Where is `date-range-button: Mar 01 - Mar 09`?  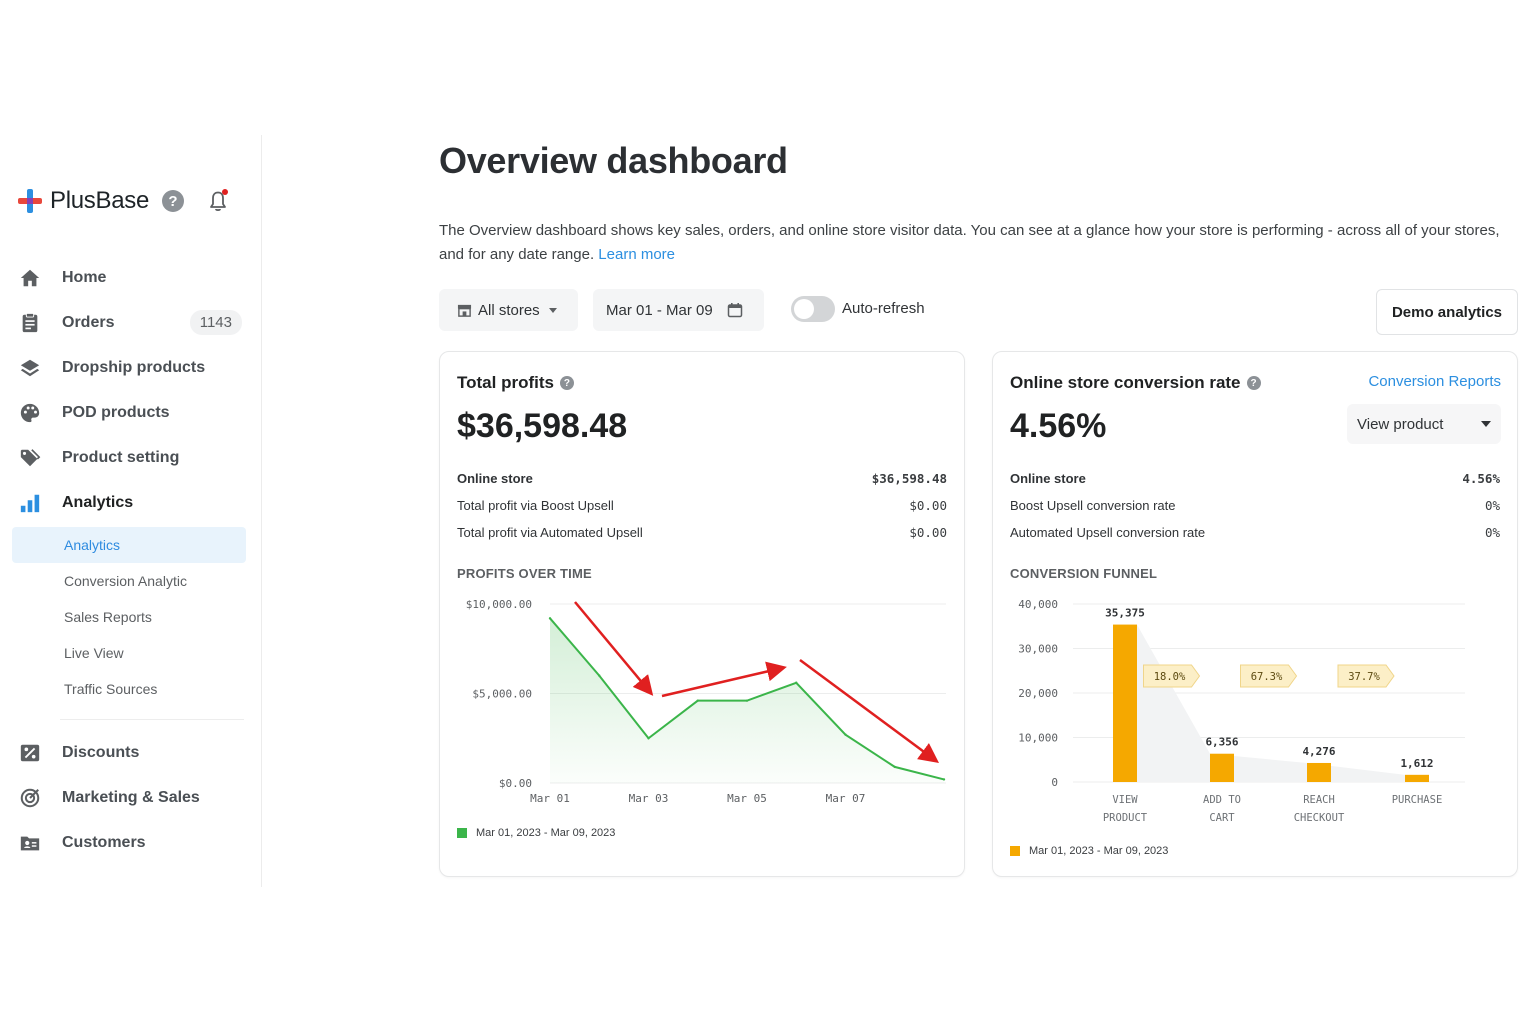 date-range-button: Mar 01 - Mar 09 is located at coordinates (678, 310).